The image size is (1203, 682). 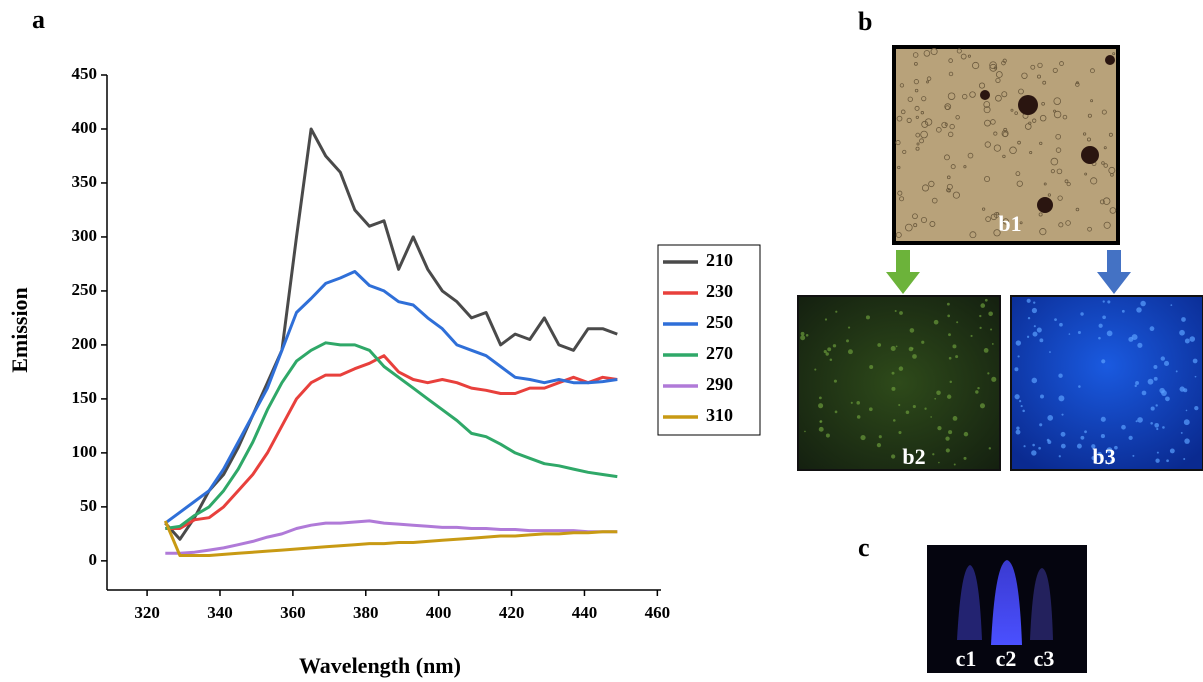 I want to click on panel-label: b, so click(x=865, y=21).